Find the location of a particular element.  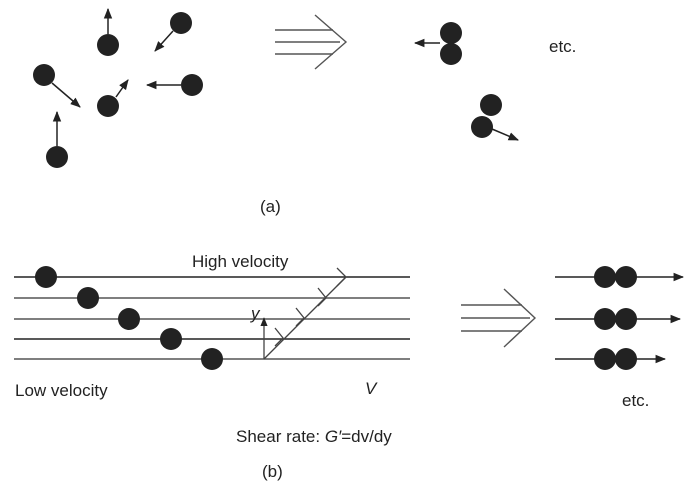

high-velocity-label: High velocity is located at coordinates (240, 261).